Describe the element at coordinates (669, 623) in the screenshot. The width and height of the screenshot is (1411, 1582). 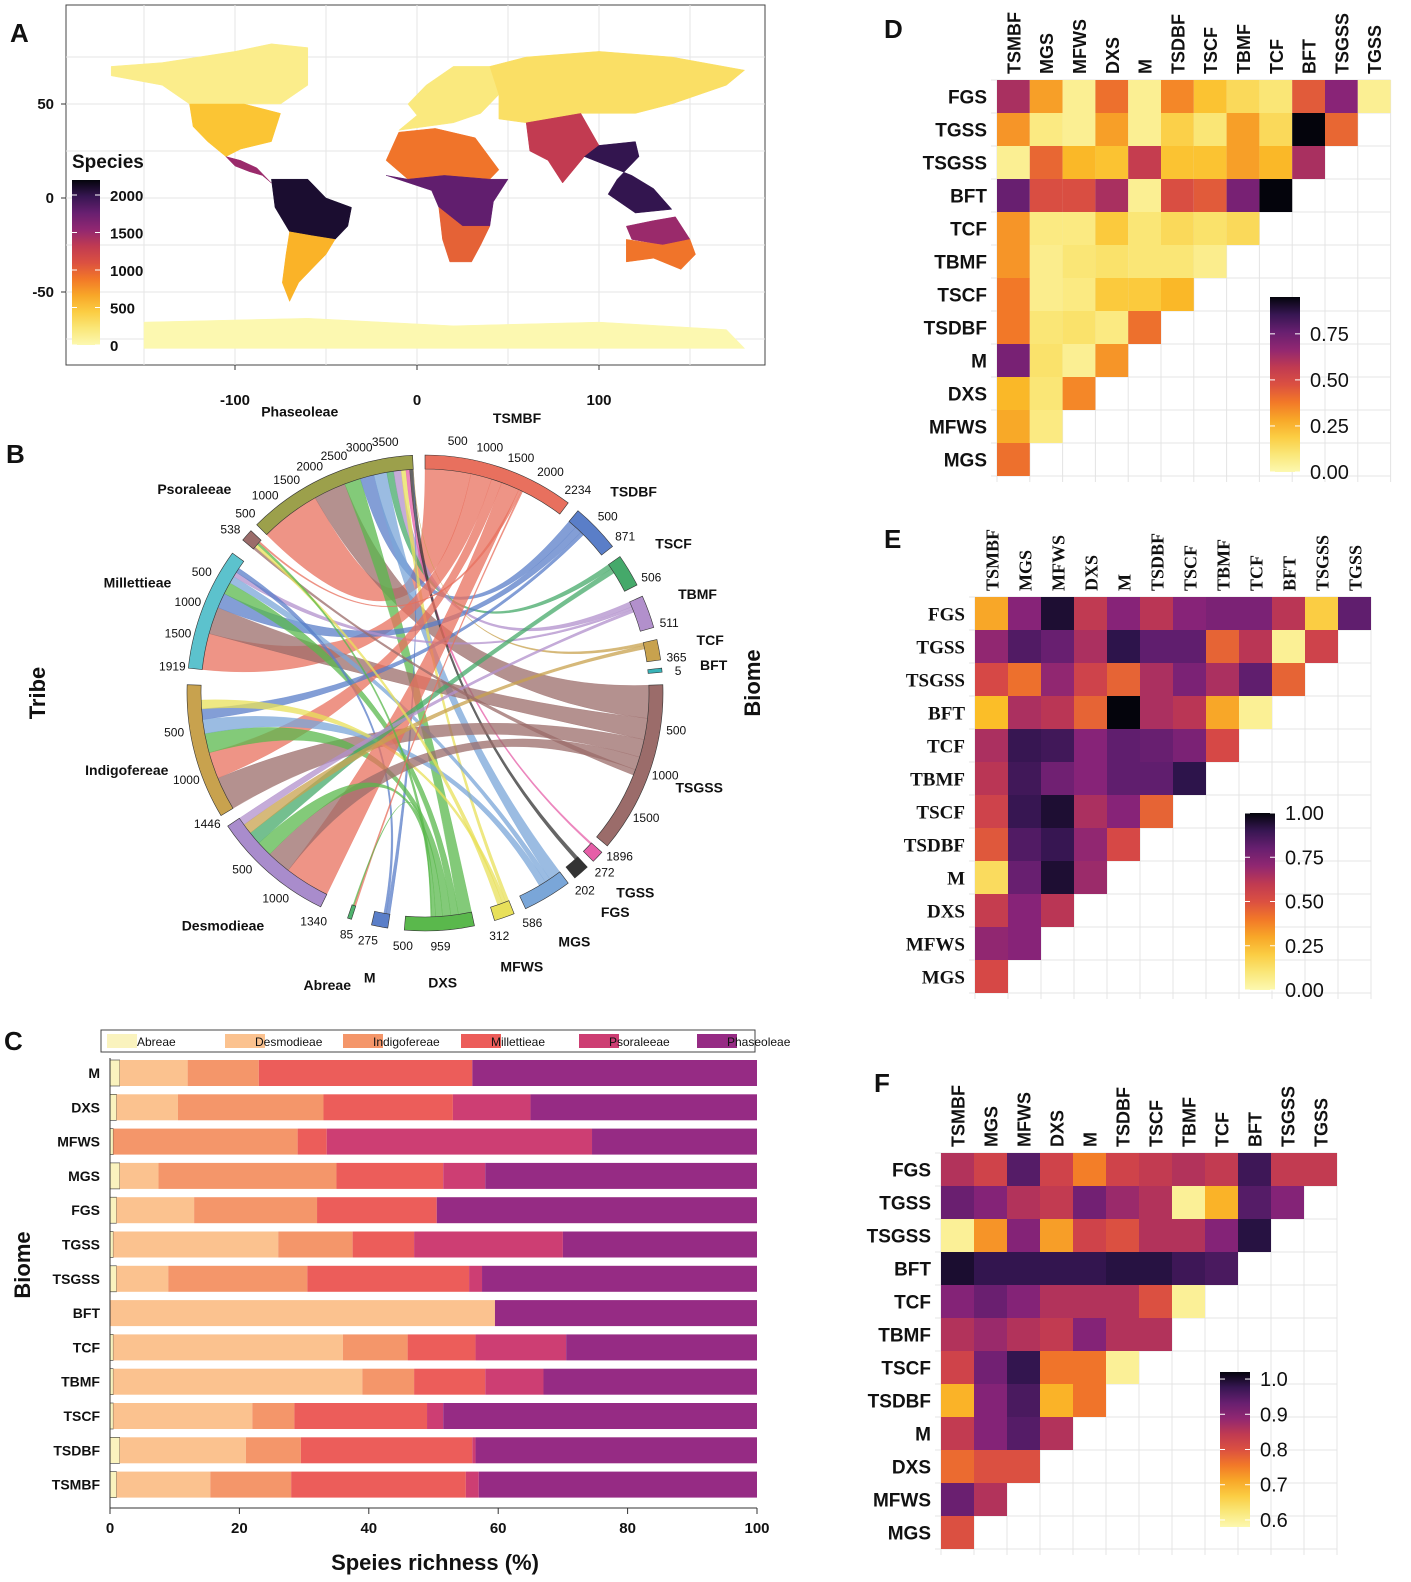
I see `chord-biome-tick-label: 511` at that location.